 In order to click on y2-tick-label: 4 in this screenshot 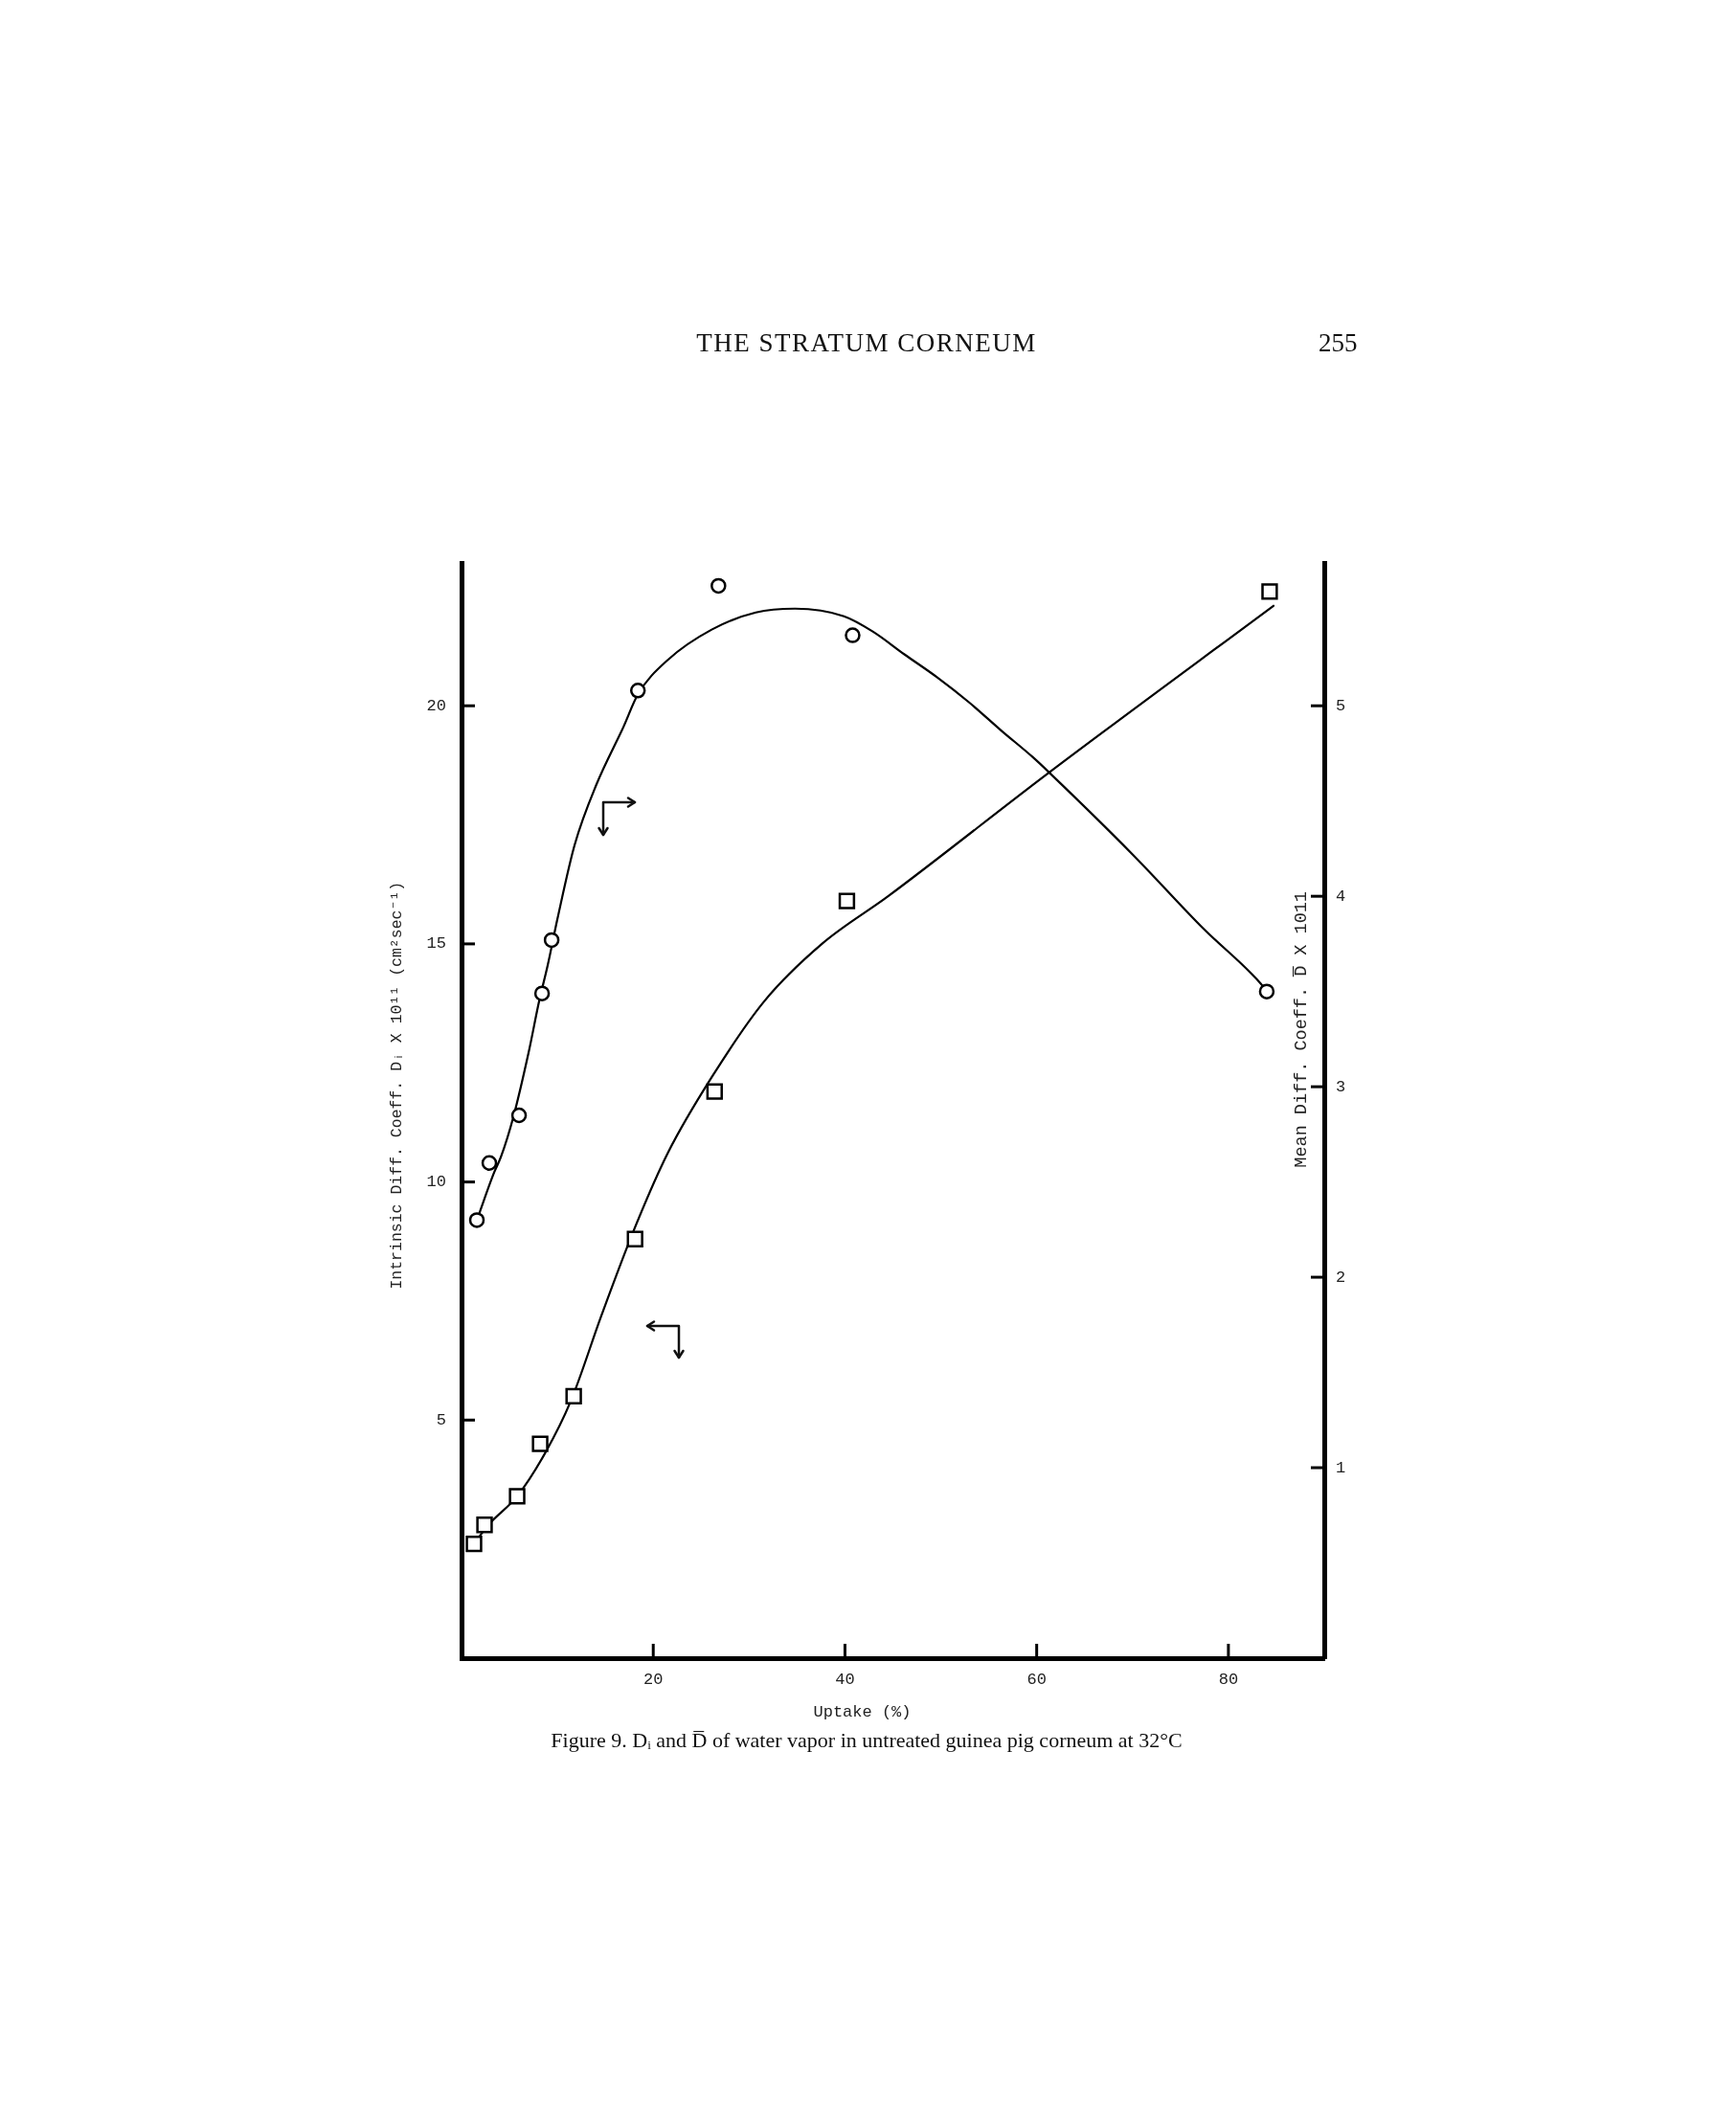, I will do `click(1341, 896)`.